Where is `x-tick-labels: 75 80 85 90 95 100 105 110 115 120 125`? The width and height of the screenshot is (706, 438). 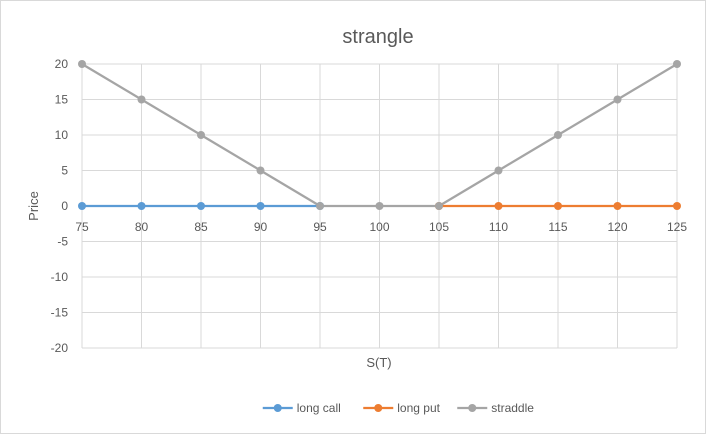
x-tick-labels: 75 80 85 90 95 100 105 110 115 120 125 is located at coordinates (381, 227).